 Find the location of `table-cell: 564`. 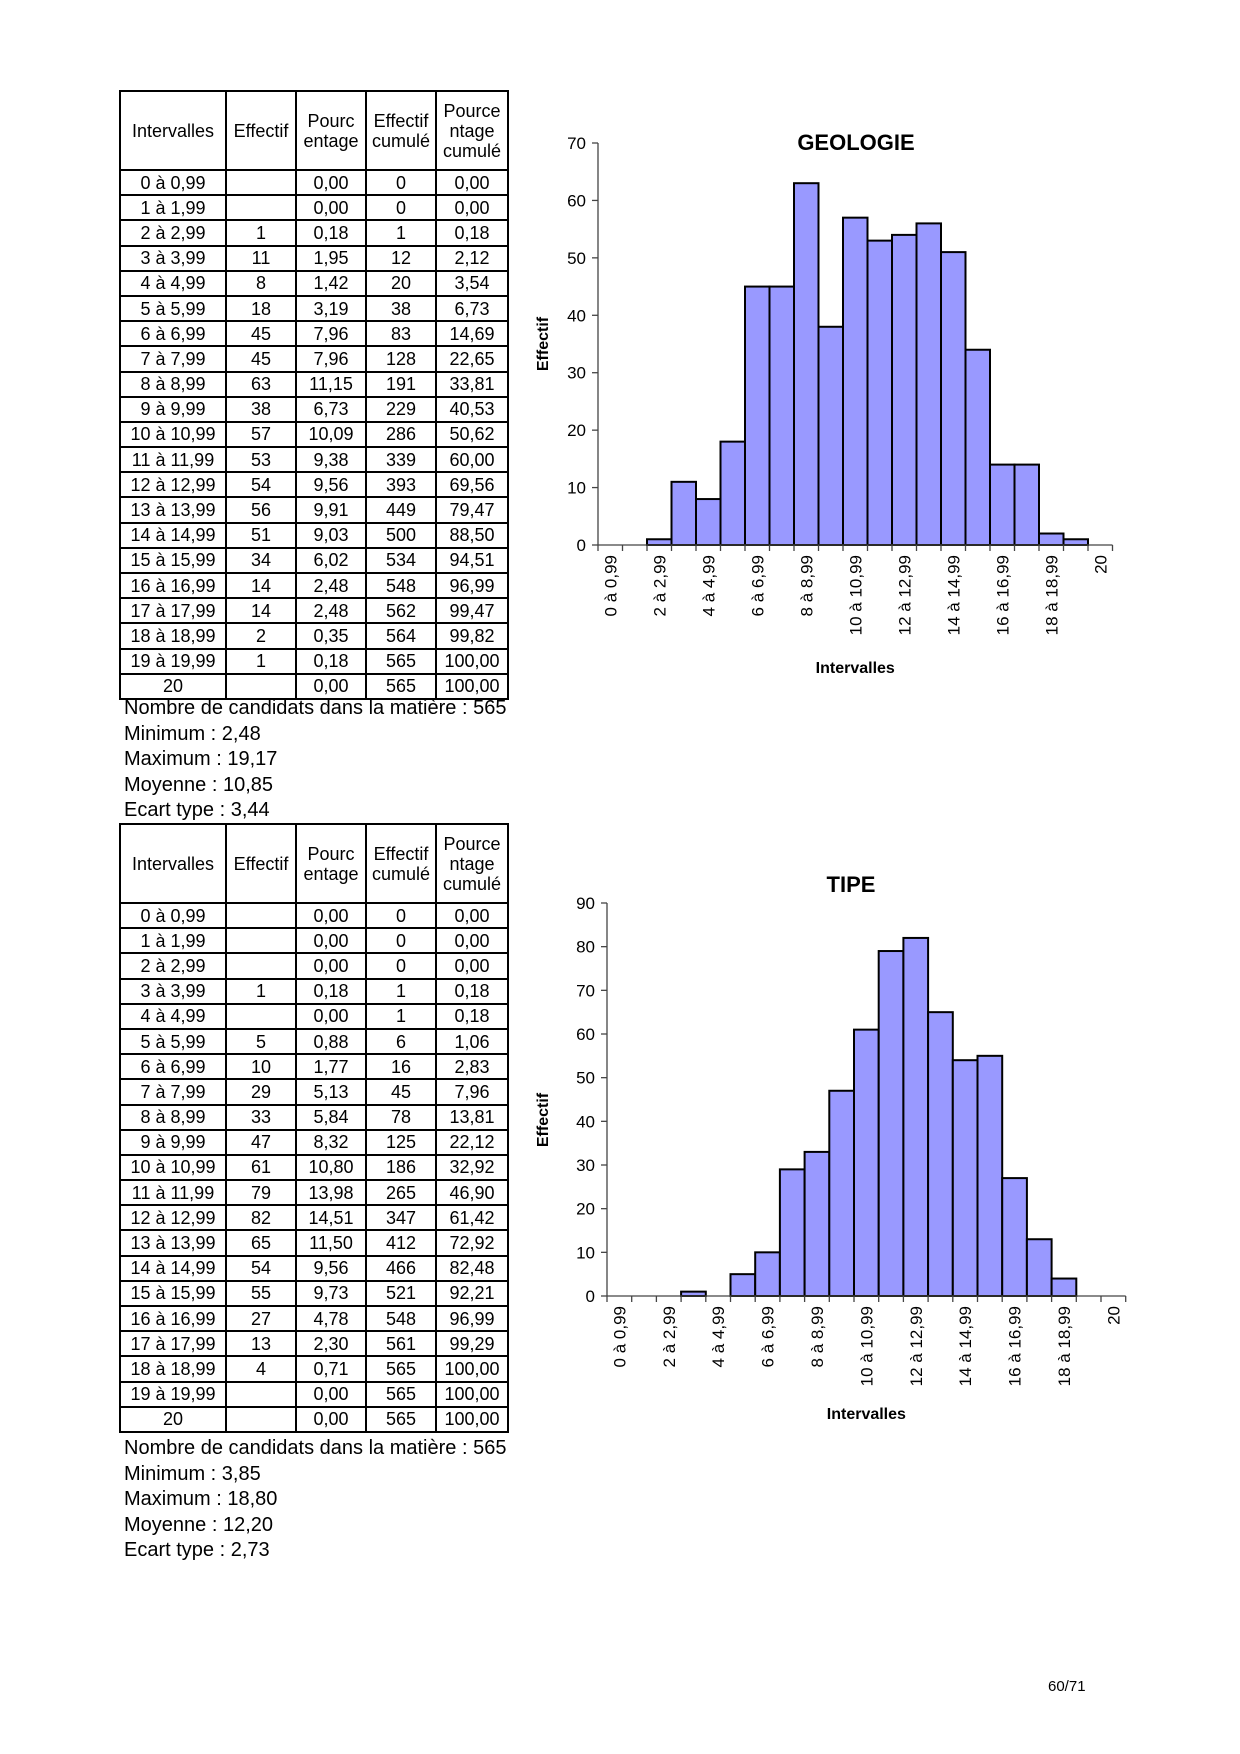

table-cell: 564 is located at coordinates (401, 636).